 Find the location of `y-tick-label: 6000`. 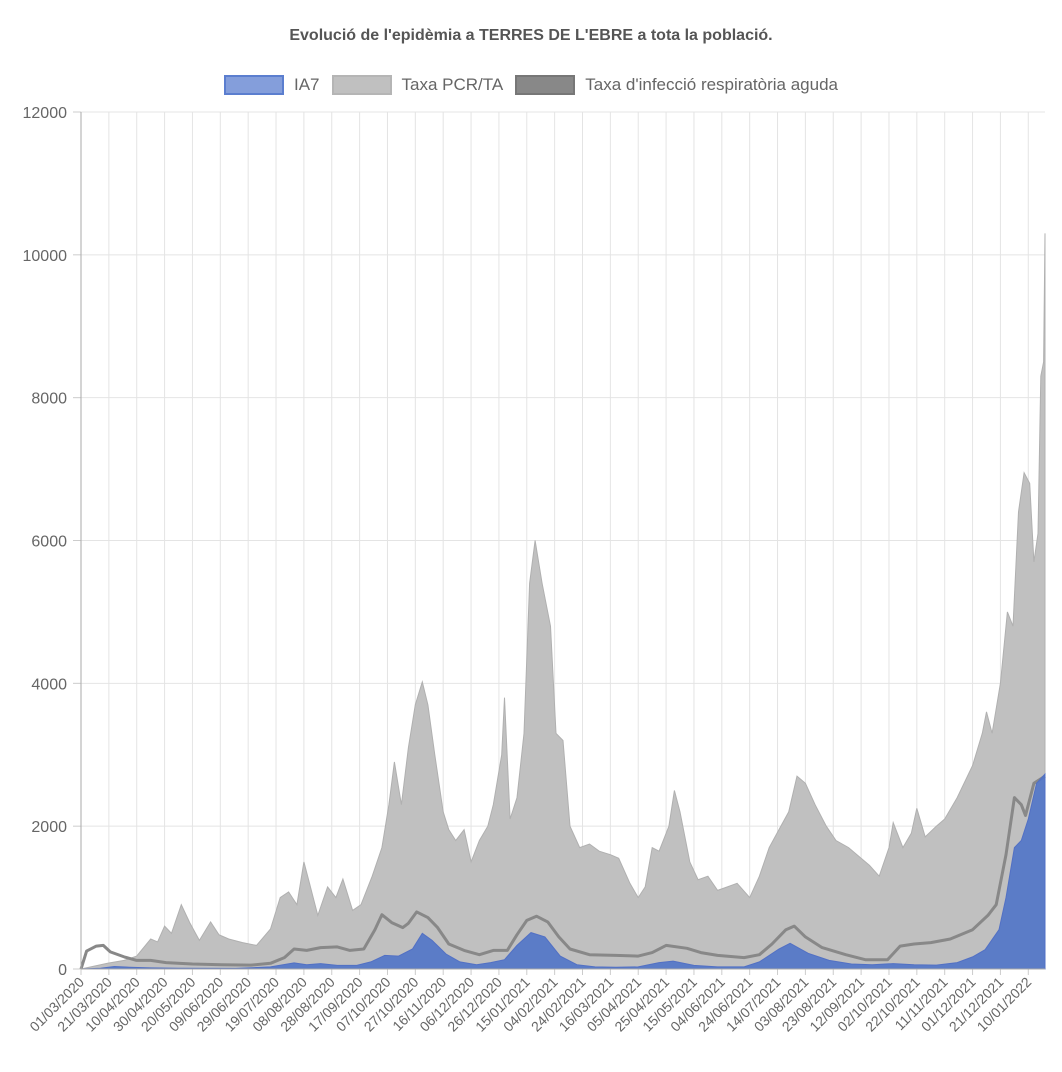

y-tick-label: 6000 is located at coordinates (49, 542).